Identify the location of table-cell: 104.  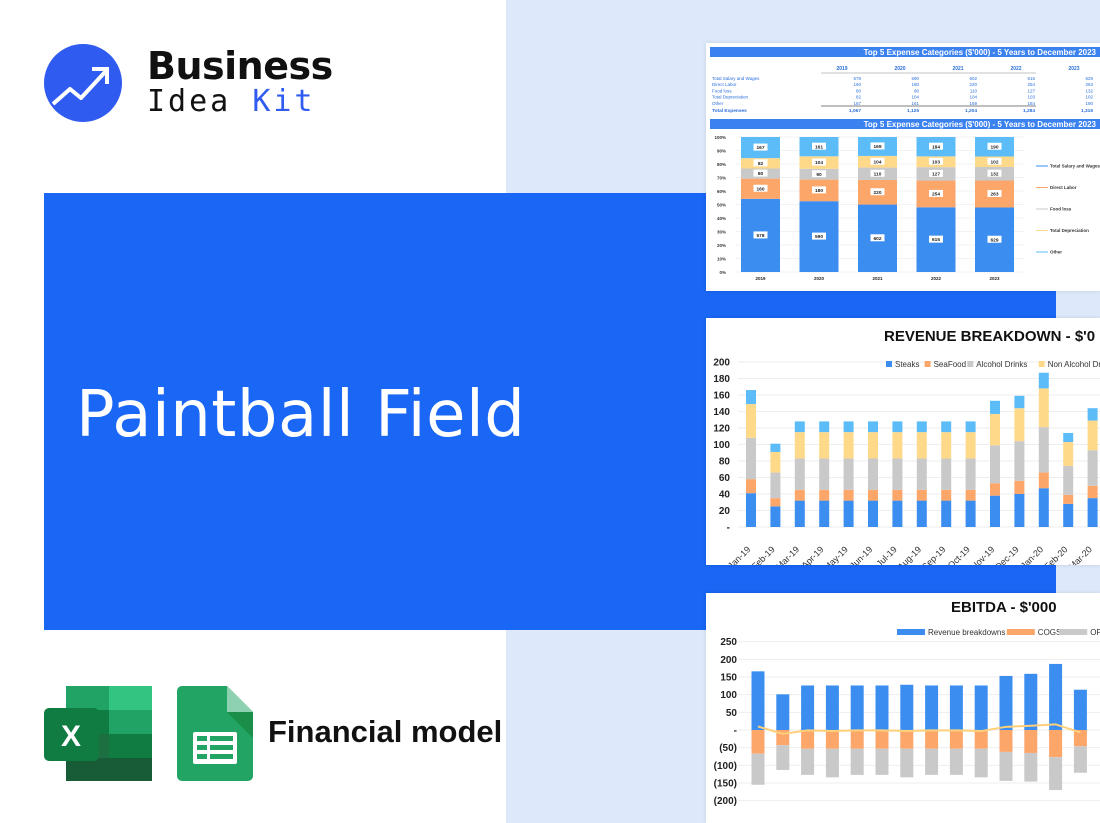
(915, 97).